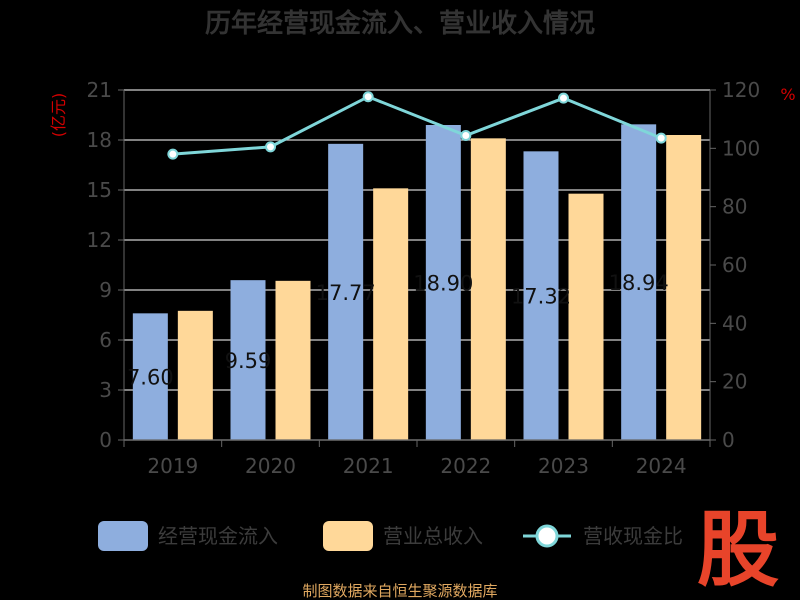  Describe the element at coordinates (741, 148) in the screenshot. I see `right-tick-label: 100` at that location.